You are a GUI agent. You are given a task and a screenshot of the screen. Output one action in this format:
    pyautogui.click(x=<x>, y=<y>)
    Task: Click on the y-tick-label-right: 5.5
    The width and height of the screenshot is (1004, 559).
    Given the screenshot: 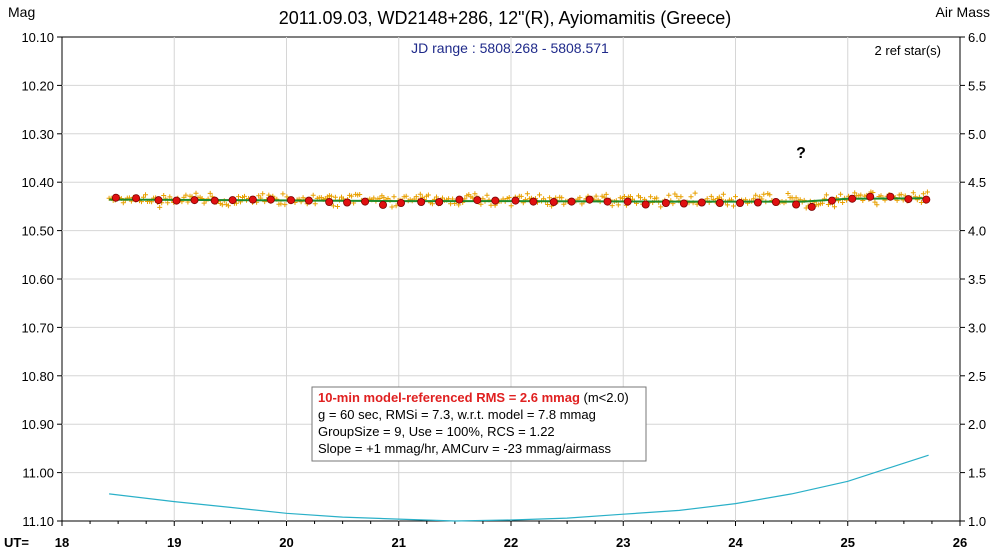 What is the action you would take?
    pyautogui.click(x=977, y=85)
    